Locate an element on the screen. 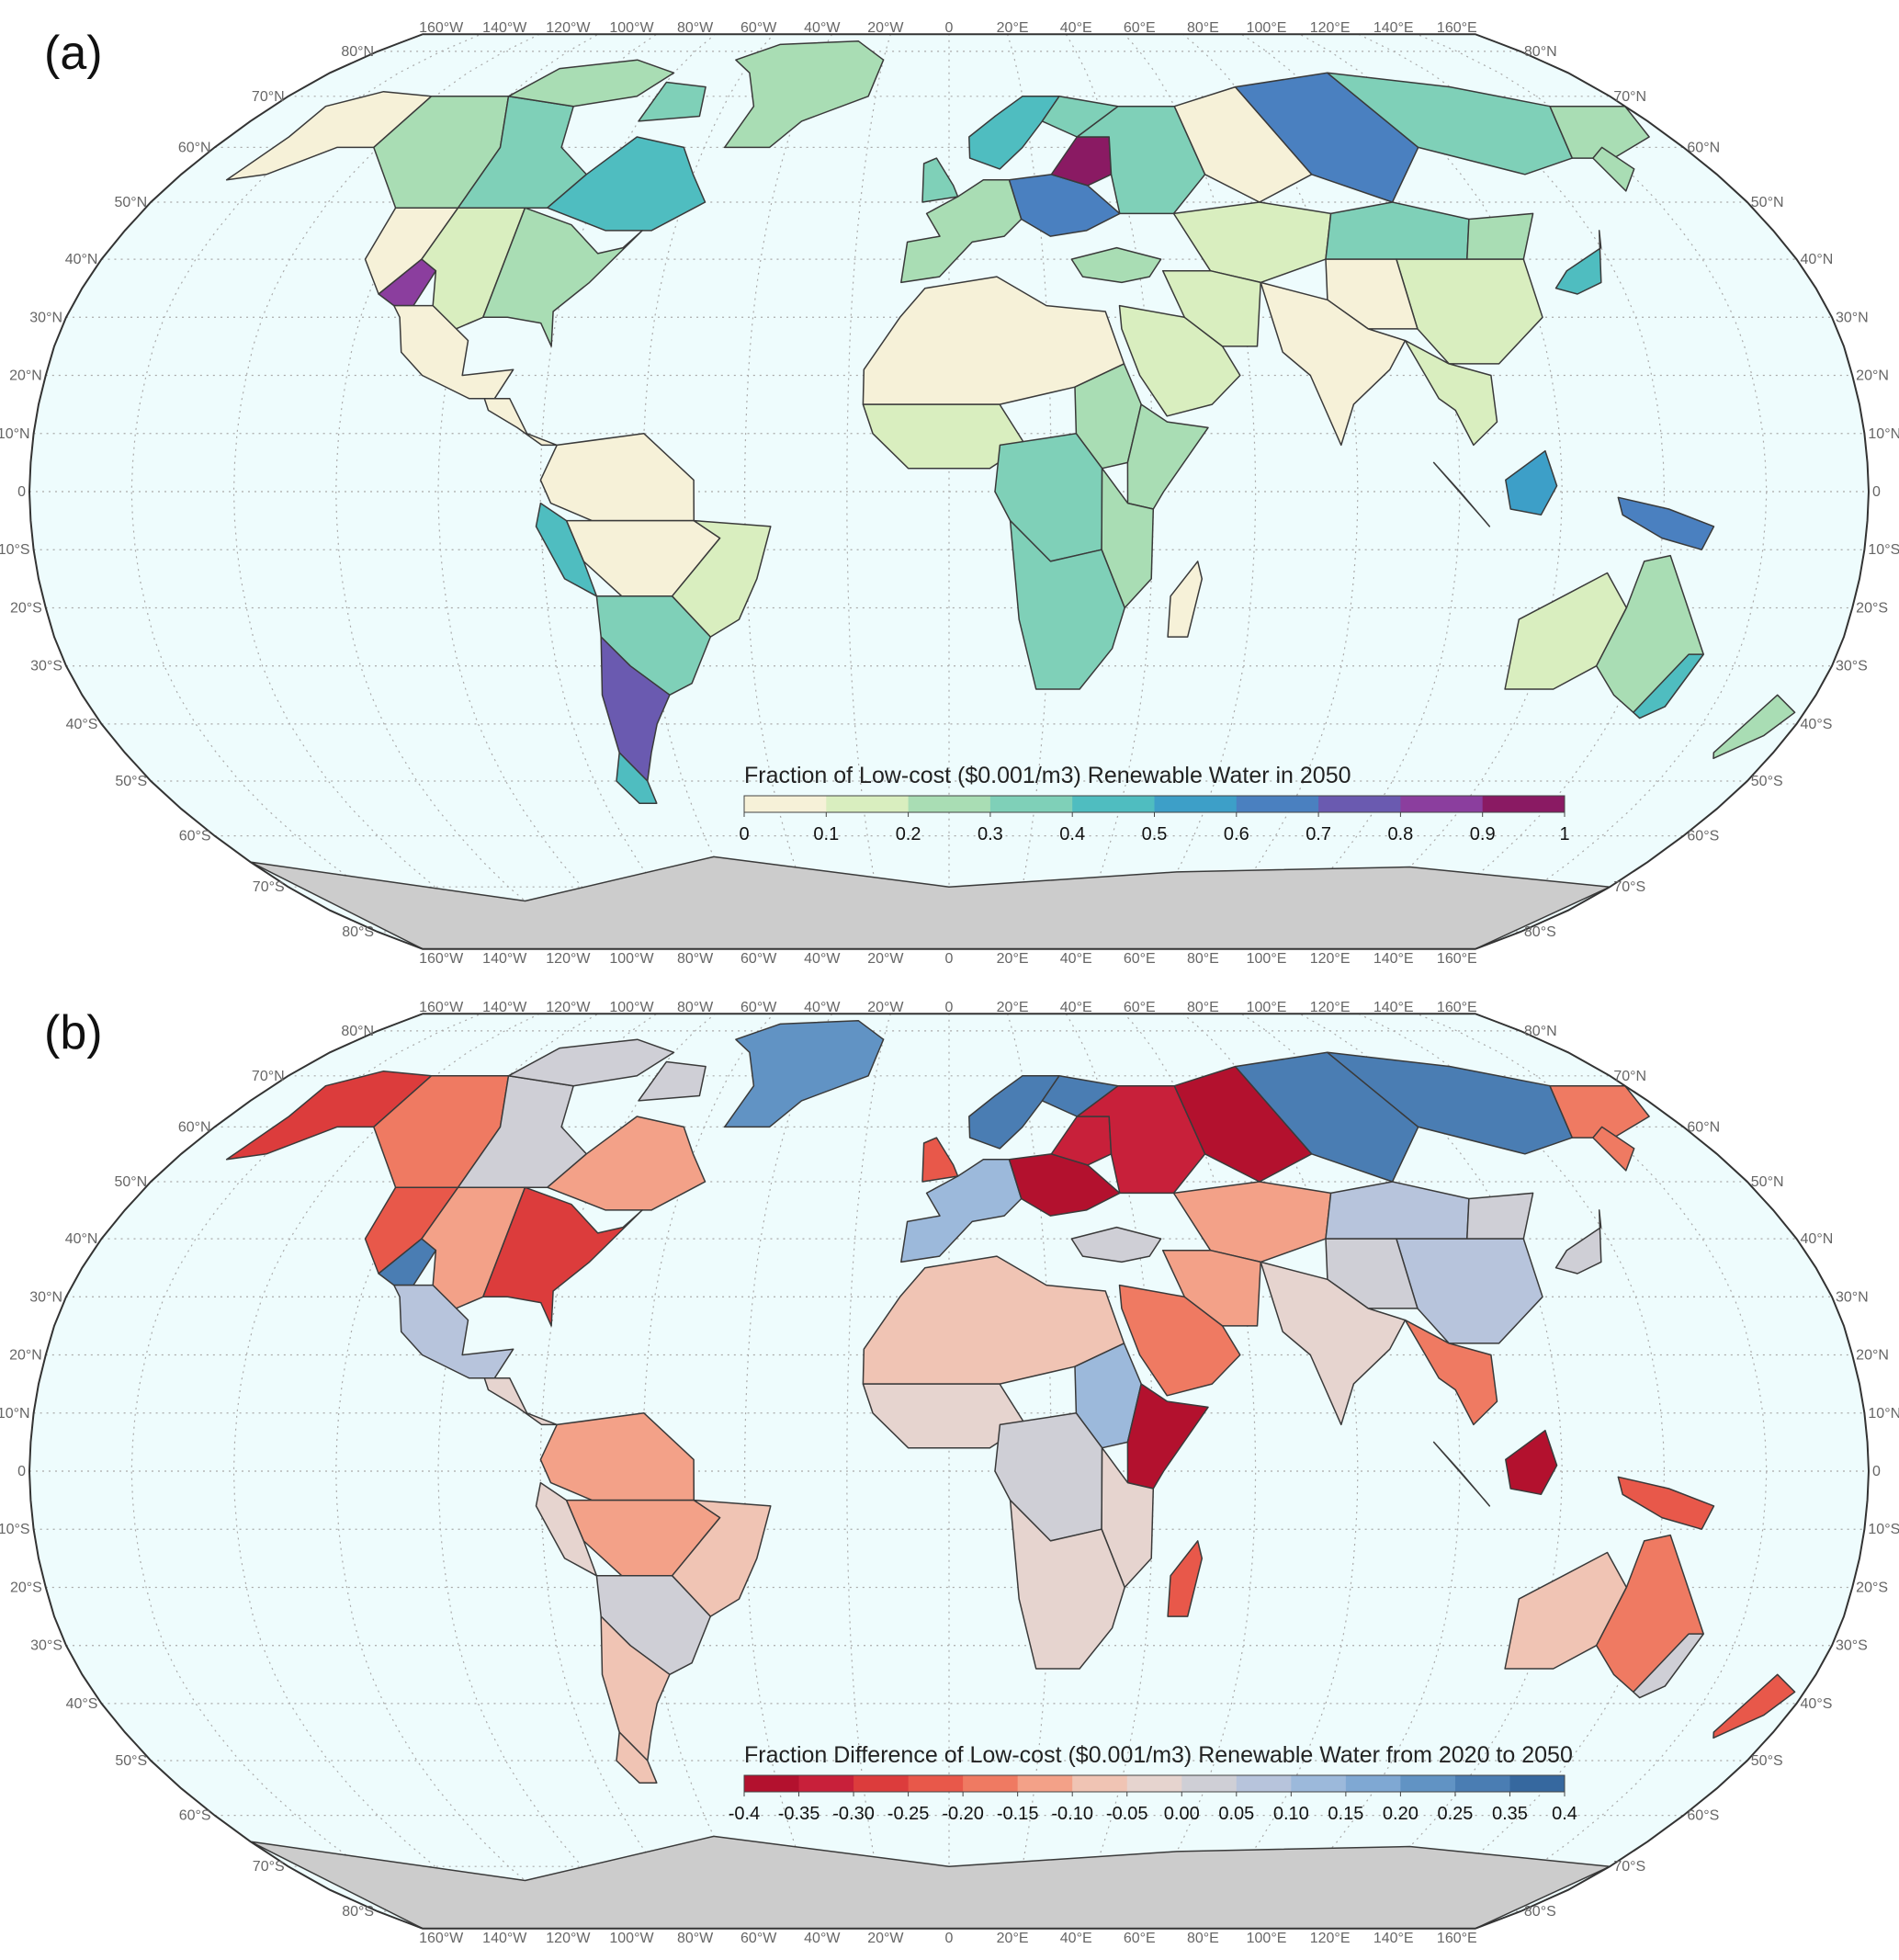 Image resolution: width=1899 pixels, height=1960 pixels. legend-tick: -0.15 is located at coordinates (1018, 1814).